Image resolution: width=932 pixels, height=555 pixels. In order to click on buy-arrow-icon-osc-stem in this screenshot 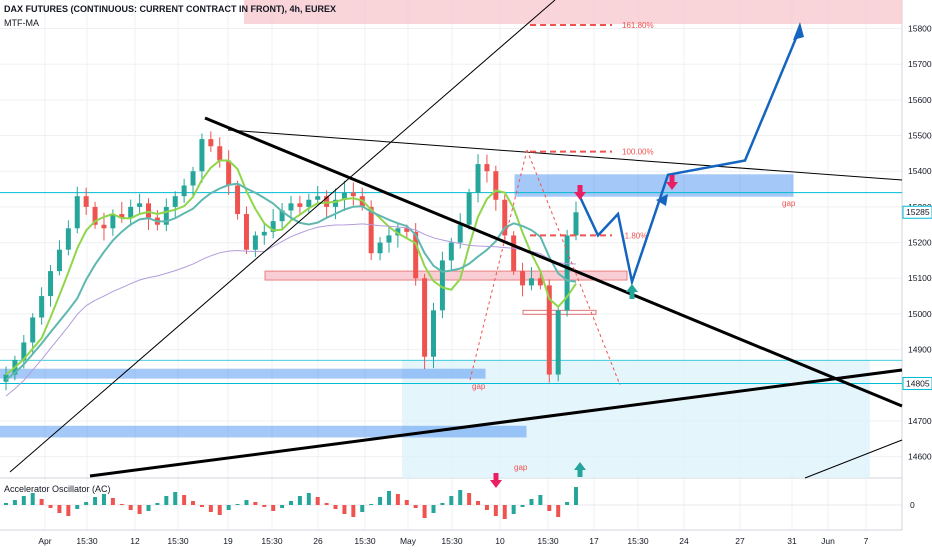, I will do `click(580, 473)`.